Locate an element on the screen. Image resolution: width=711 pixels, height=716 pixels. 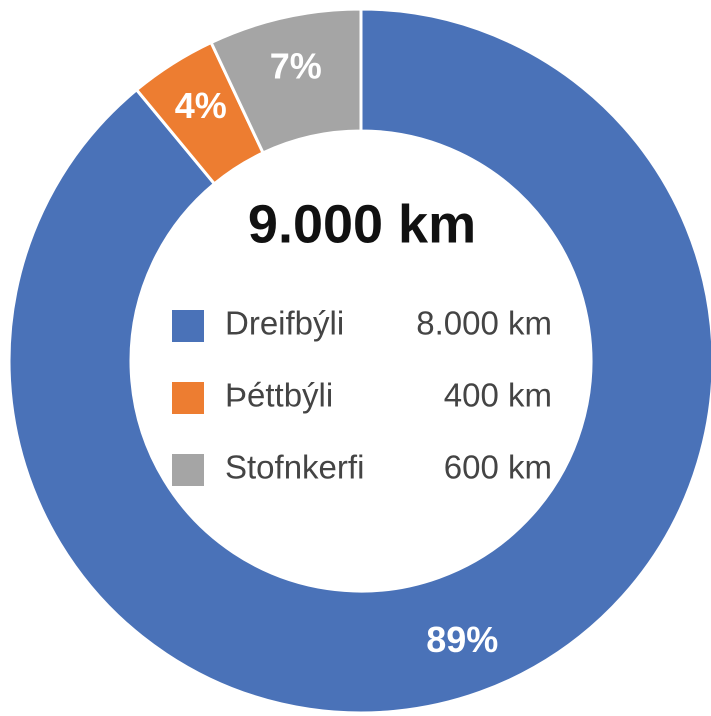
legend-value: 400 km is located at coordinates (498, 395).